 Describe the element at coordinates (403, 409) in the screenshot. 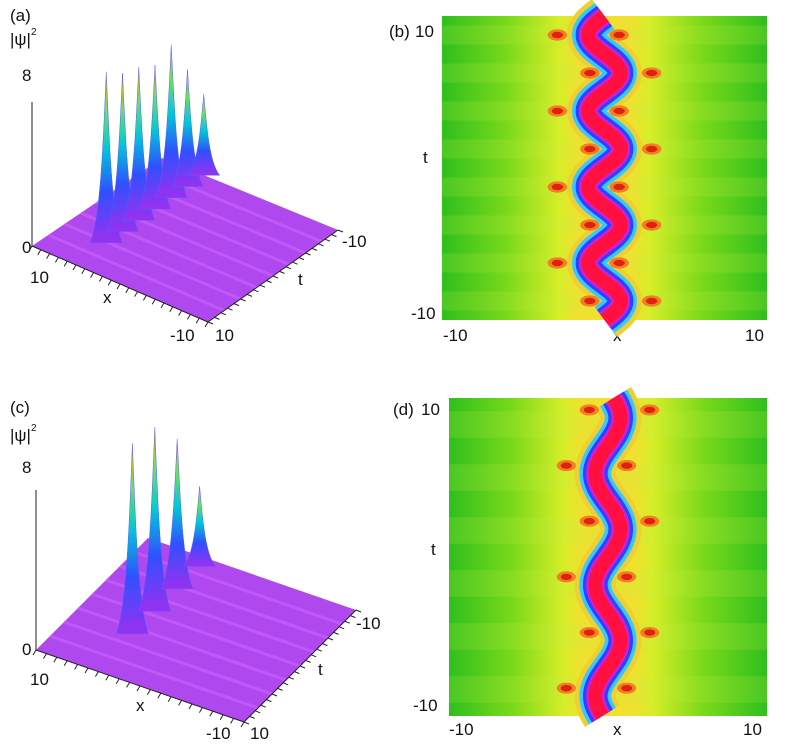

I see `panel-label-d: (d)` at that location.